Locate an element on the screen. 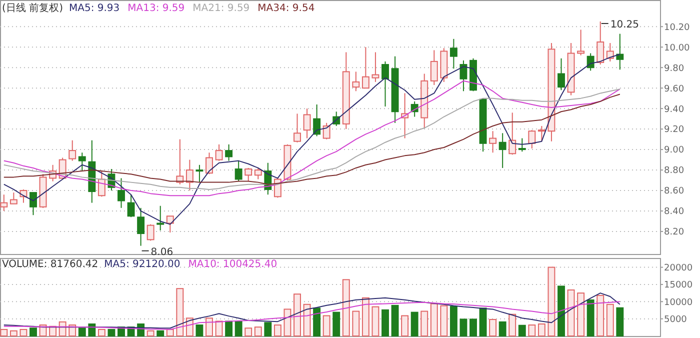 This screenshot has height=338, width=700. ytick: 10.00 is located at coordinates (677, 48).